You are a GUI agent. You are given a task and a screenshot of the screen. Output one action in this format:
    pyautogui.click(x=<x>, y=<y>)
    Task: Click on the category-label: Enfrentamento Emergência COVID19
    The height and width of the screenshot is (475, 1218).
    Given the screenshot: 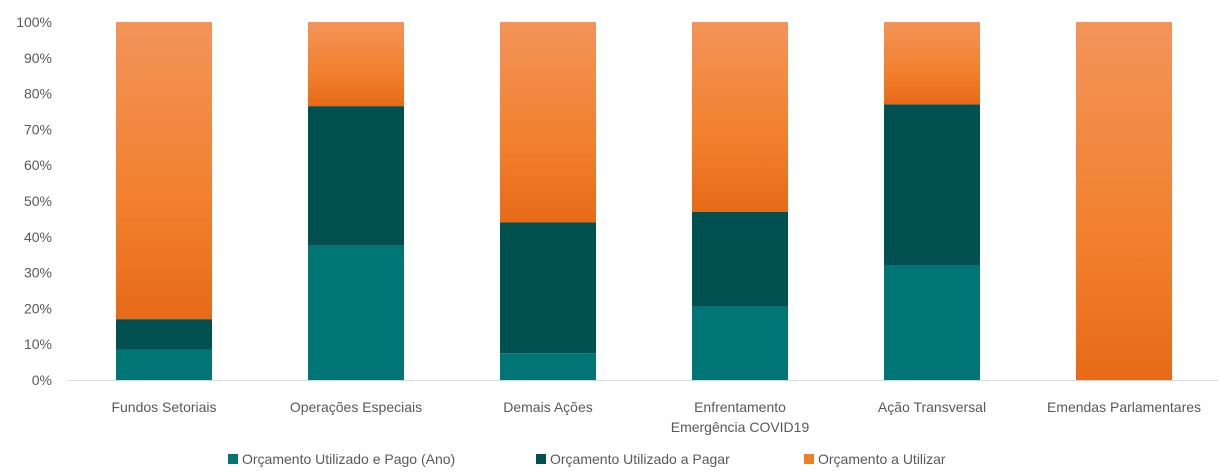 What is the action you would take?
    pyautogui.click(x=740, y=417)
    